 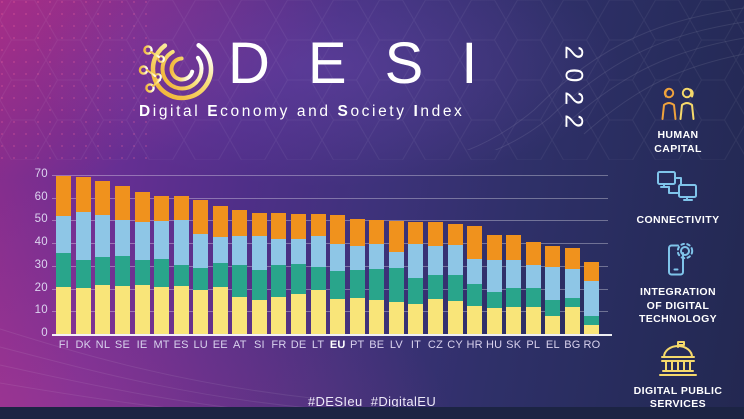 I want to click on bar-column-BG: BG, so click(x=573, y=262).